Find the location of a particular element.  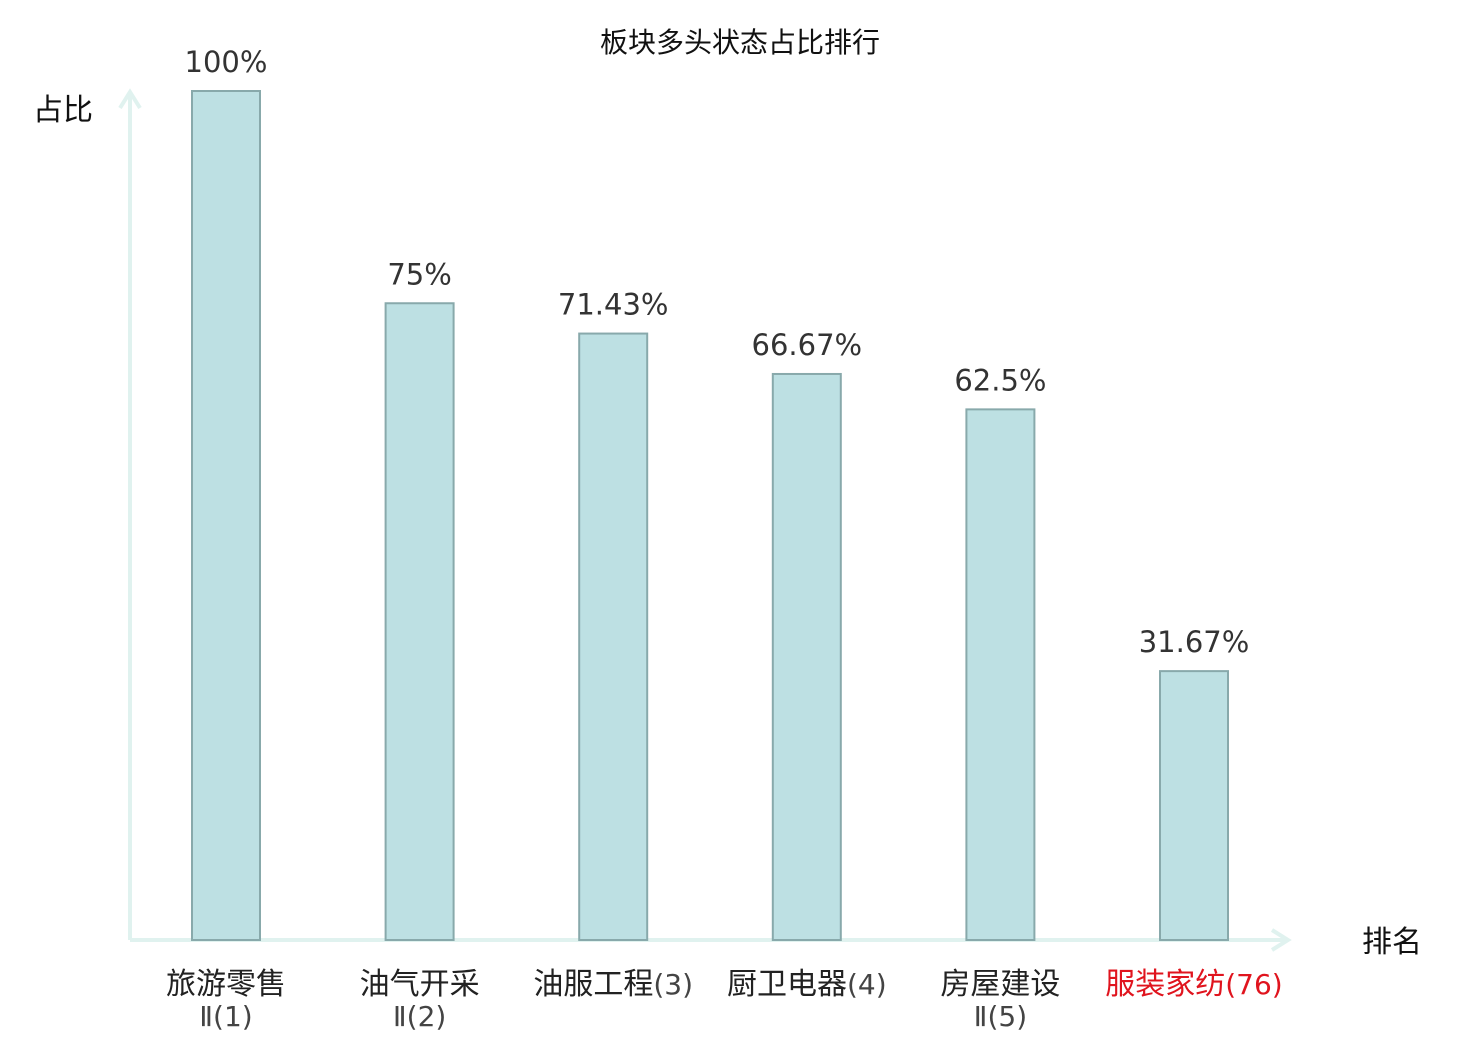

category-label-4: 厨卫电器(4) is located at coordinates (807, 984).